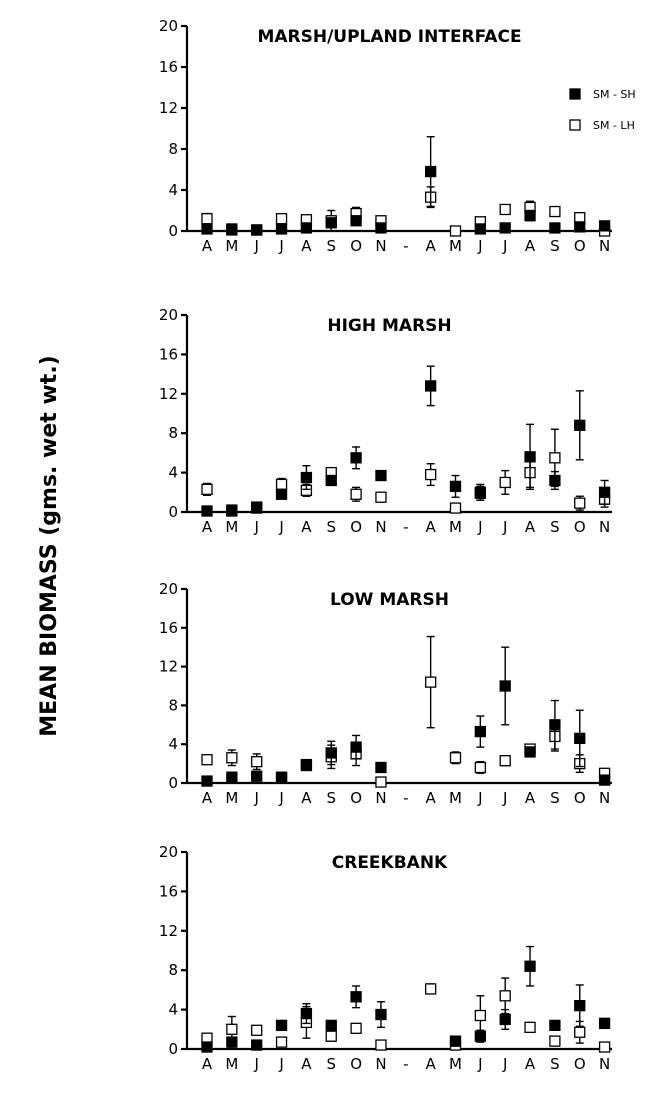  Describe the element at coordinates (168, 891) in the screenshot. I see `y-tick-label: 16` at that location.